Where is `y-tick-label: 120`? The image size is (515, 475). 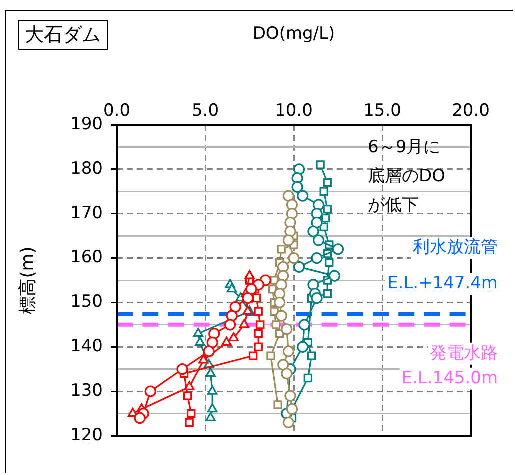
y-tick-label: 120 is located at coordinates (86, 435).